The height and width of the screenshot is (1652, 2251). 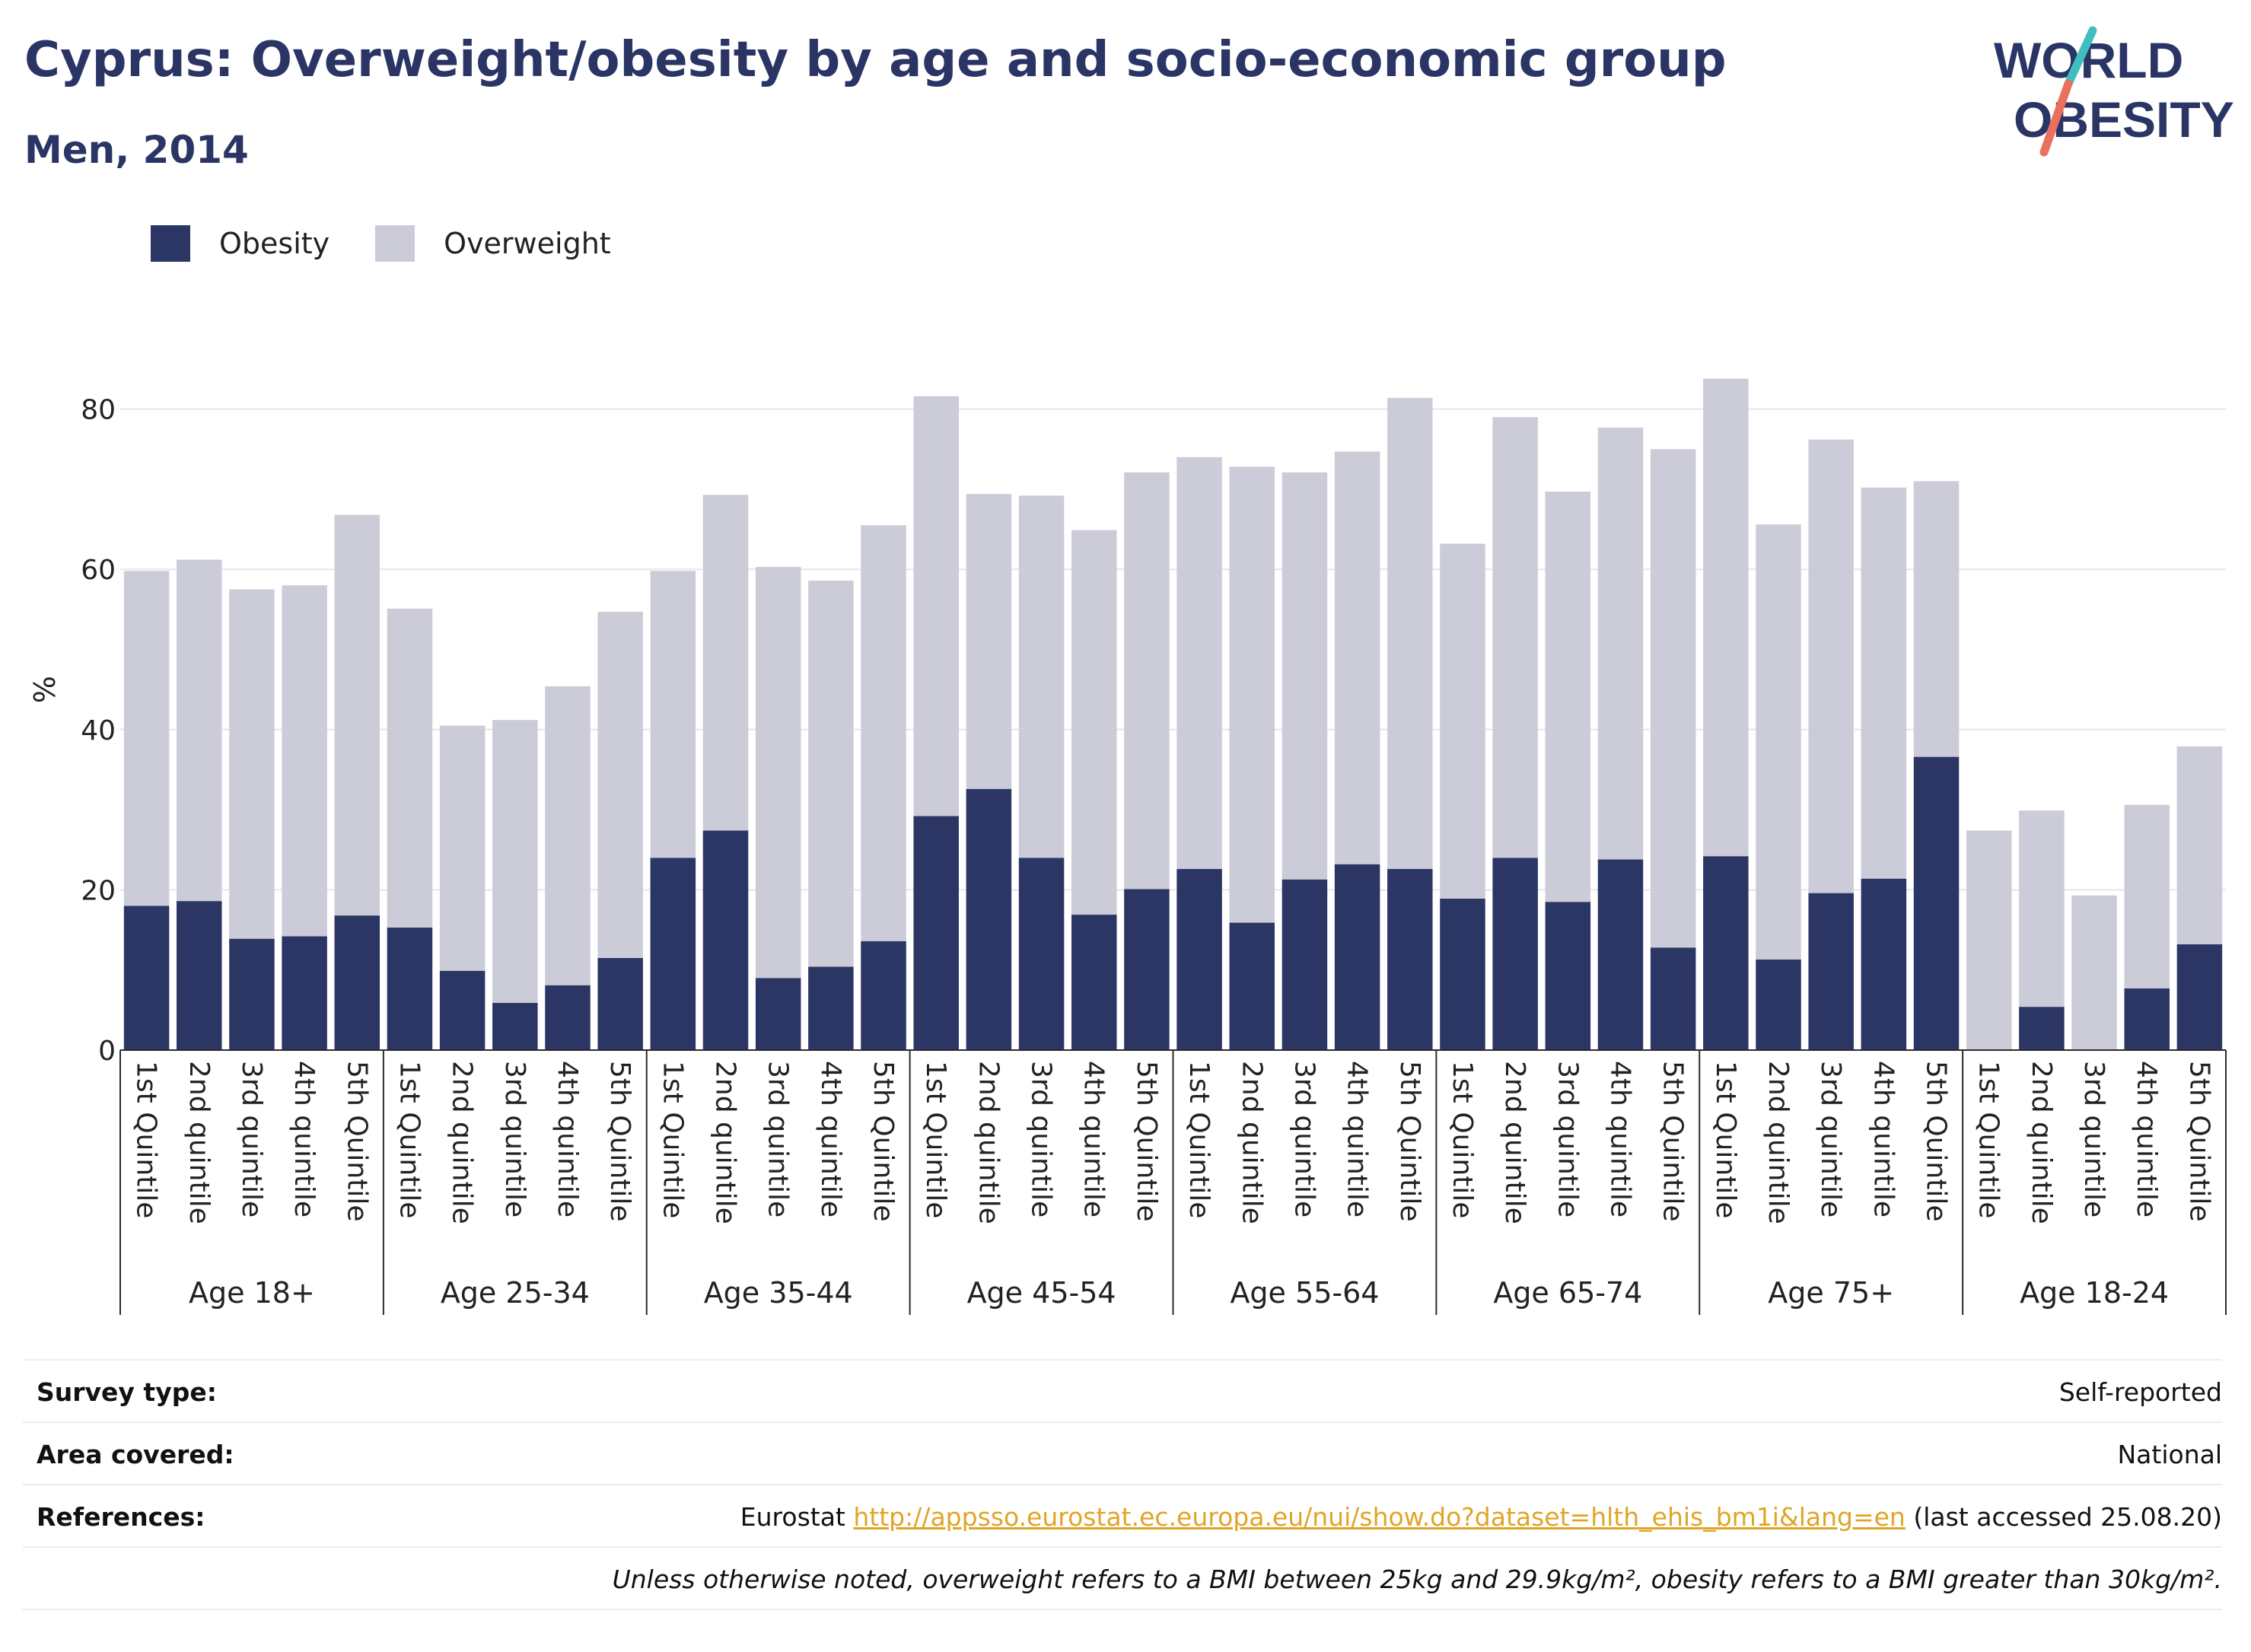 What do you see at coordinates (1122, 1390) in the screenshot?
I see `info-row-survey: Survey type: Self-reported` at bounding box center [1122, 1390].